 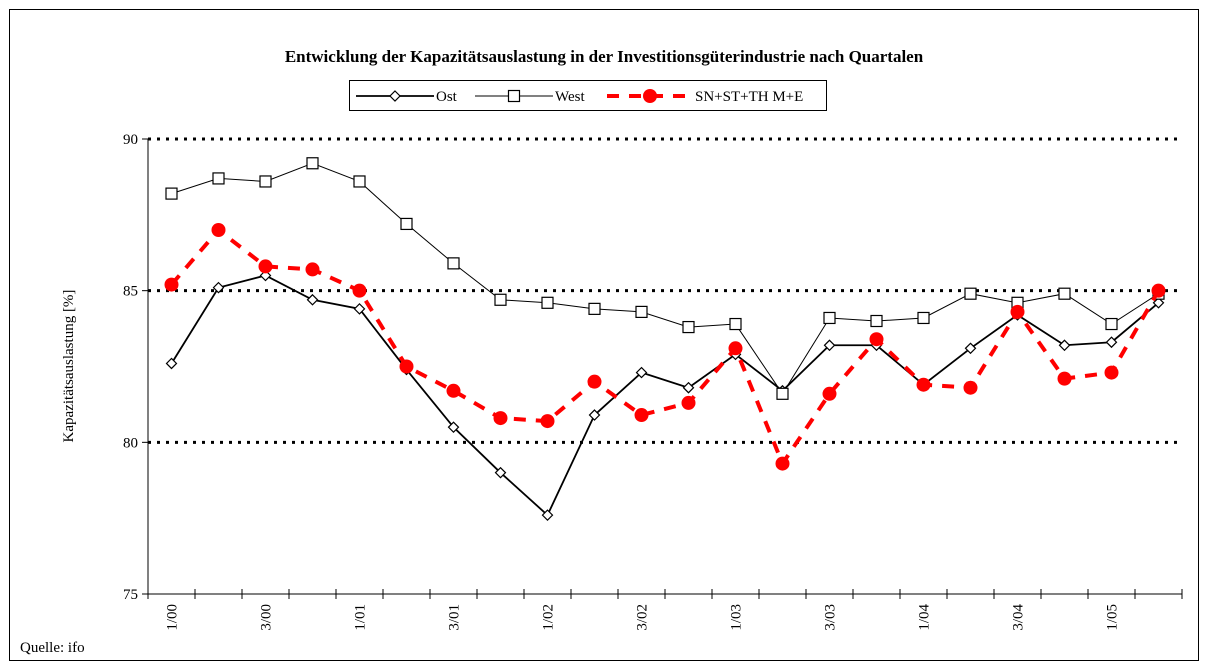 What do you see at coordinates (447, 97) in the screenshot?
I see `legend-label: Ost` at bounding box center [447, 97].